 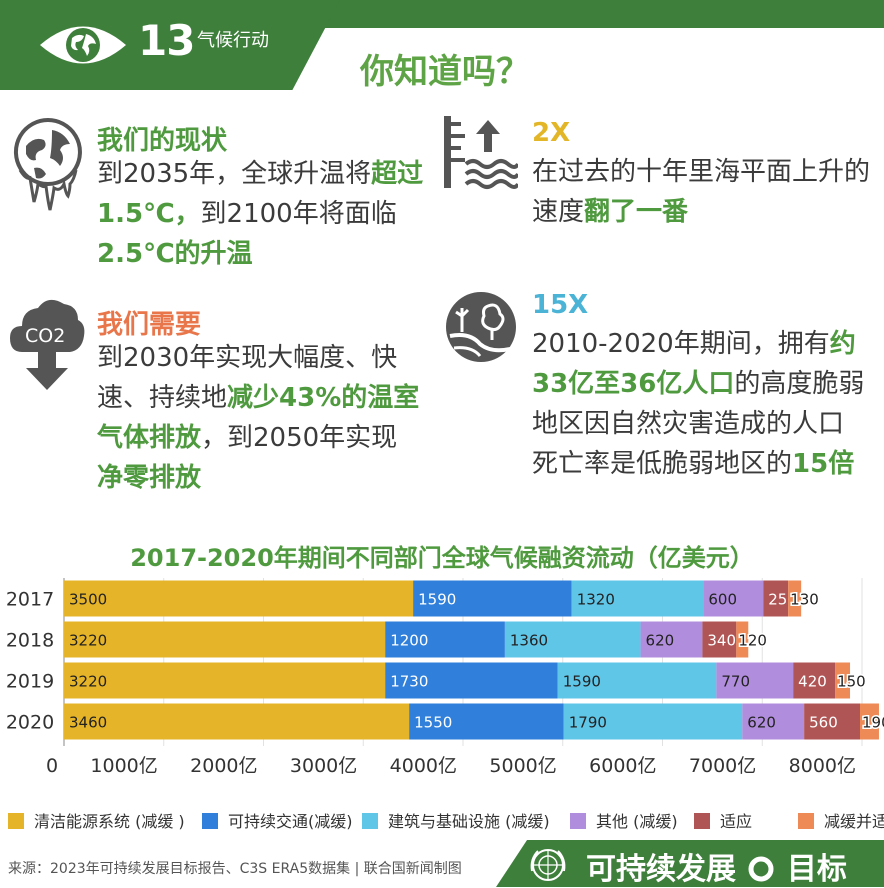 What do you see at coordinates (423, 766) in the screenshot?
I see `x-tick-label: 4000亿` at bounding box center [423, 766].